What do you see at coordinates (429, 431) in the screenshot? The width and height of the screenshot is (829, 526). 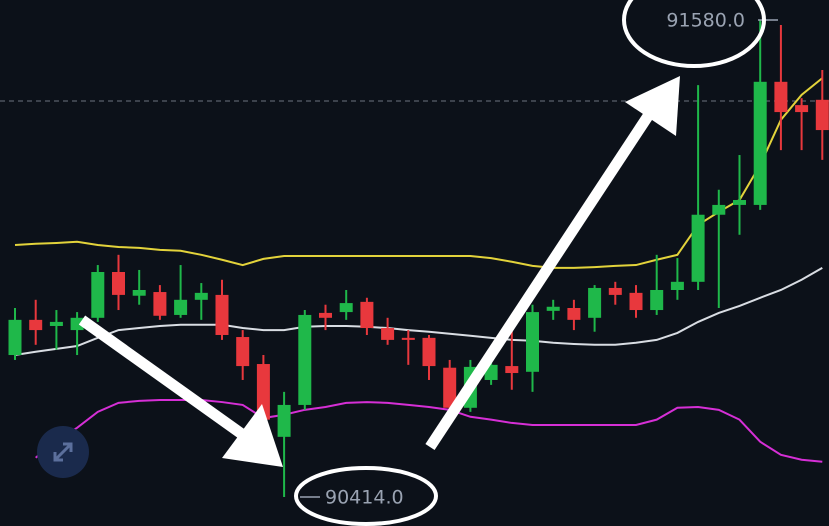 I see `band-line` at bounding box center [429, 431].